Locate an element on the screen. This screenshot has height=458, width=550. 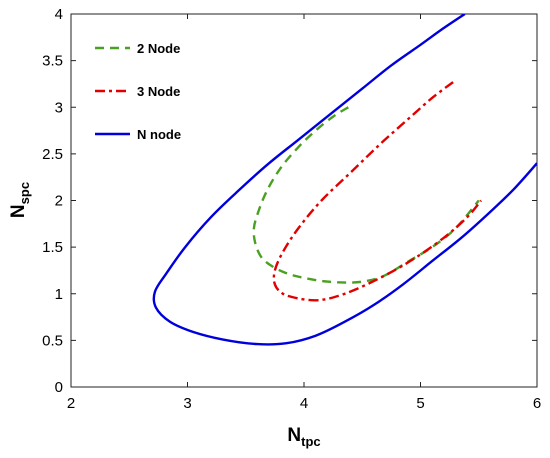
y-tick-label: 1.5 is located at coordinates (52, 247).